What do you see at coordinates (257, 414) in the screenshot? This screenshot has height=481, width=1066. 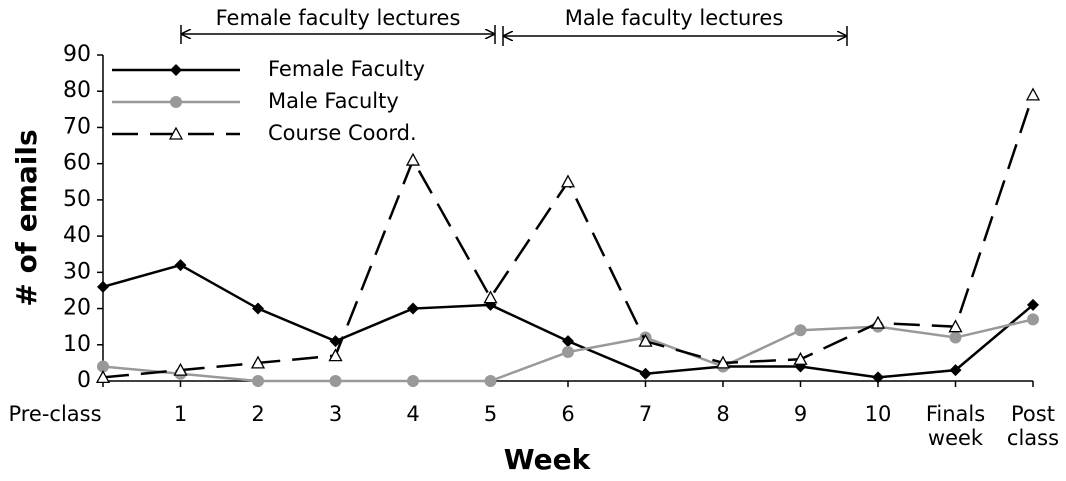 I see `x-tick-label: 2` at bounding box center [257, 414].